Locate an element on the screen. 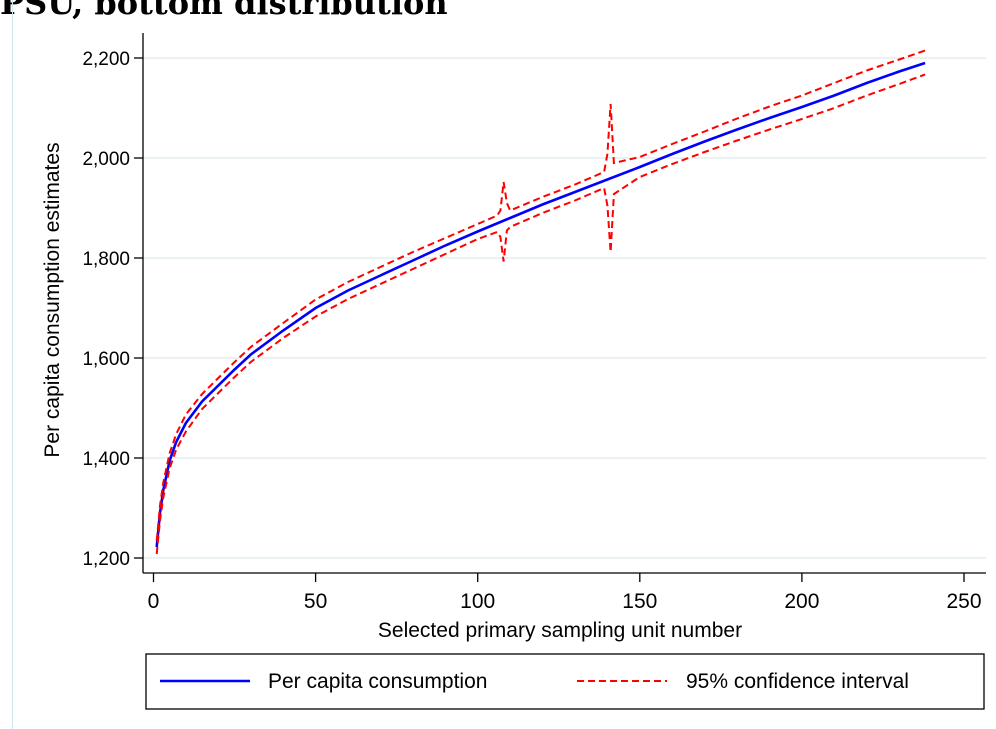 The width and height of the screenshot is (996, 729). y-tick-label: 1,800 is located at coordinates (106, 259).